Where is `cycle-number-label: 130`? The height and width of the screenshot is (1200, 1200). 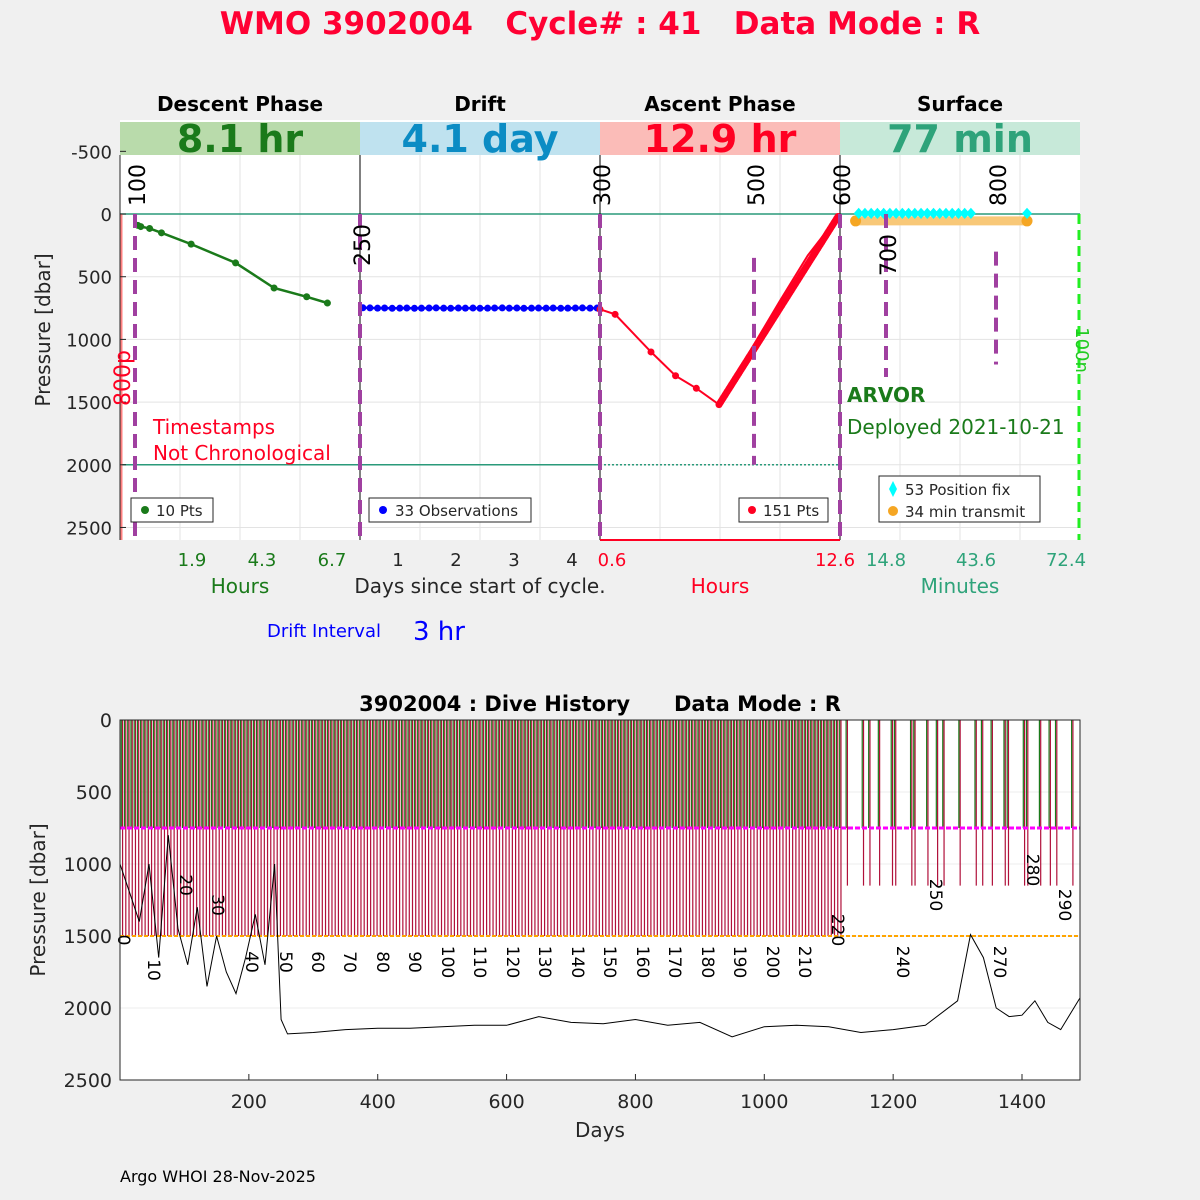
cycle-number-label: 130 is located at coordinates (544, 962).